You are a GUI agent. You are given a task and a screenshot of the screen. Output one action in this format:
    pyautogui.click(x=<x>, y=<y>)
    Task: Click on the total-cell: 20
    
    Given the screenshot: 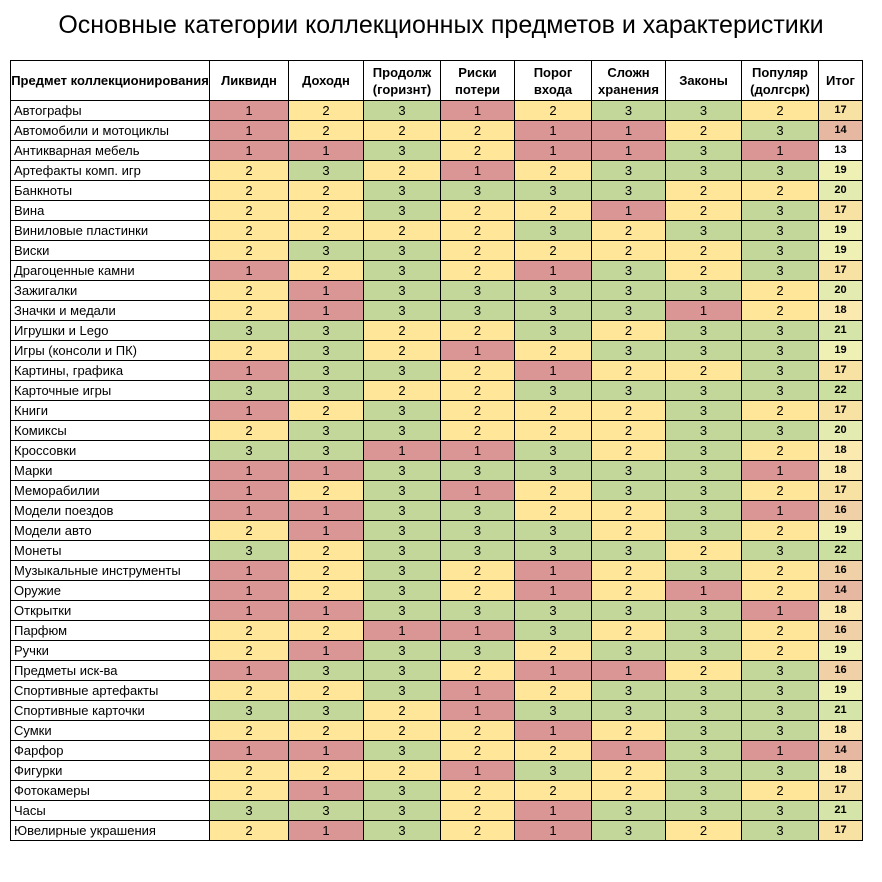 What is the action you would take?
    pyautogui.click(x=840, y=290)
    